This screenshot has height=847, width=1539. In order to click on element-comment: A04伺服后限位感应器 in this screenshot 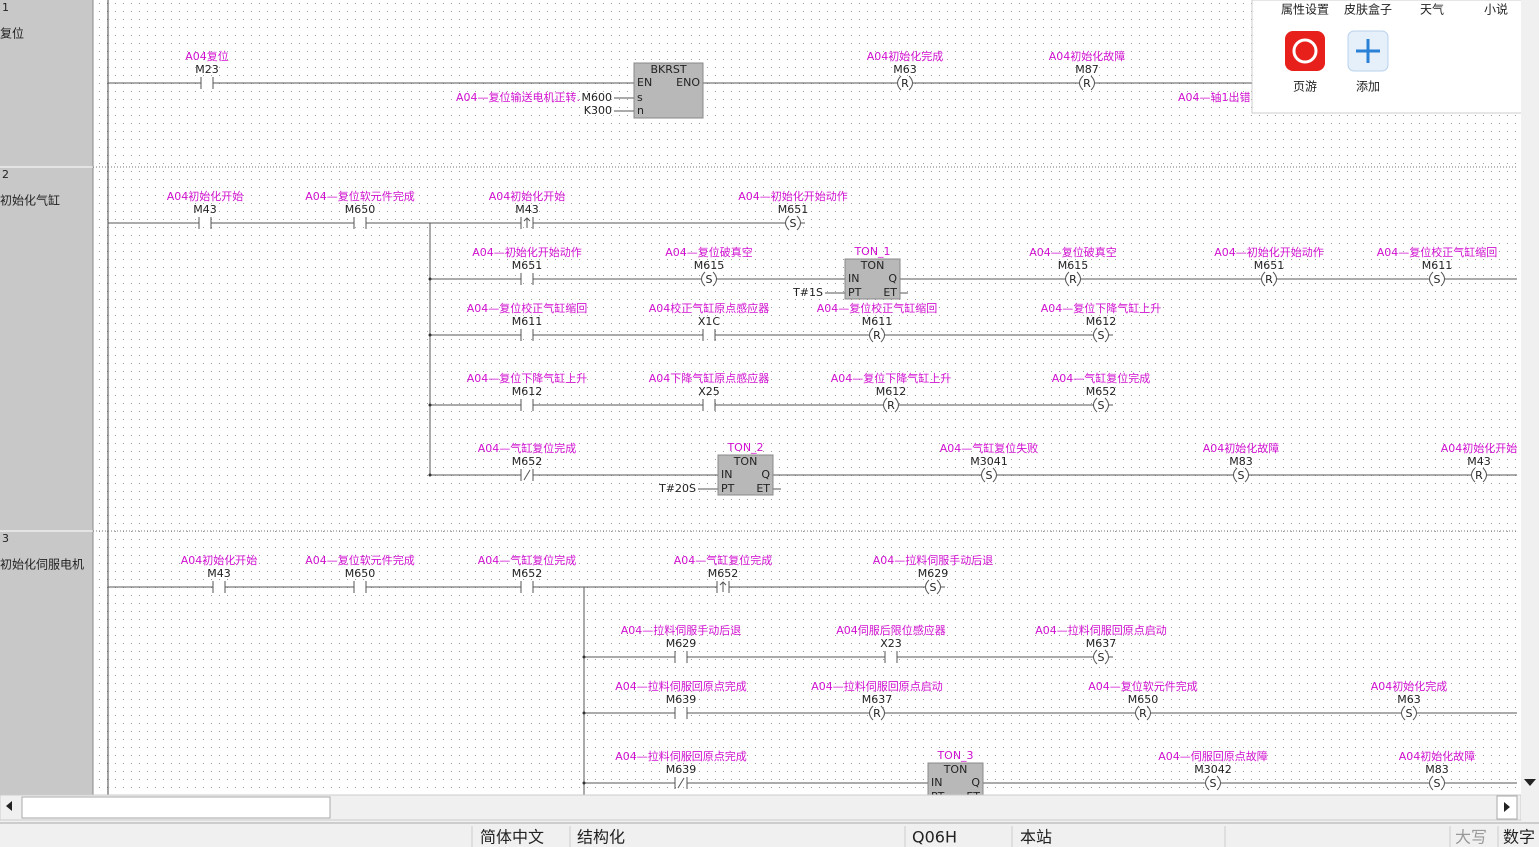, I will do `click(891, 630)`.